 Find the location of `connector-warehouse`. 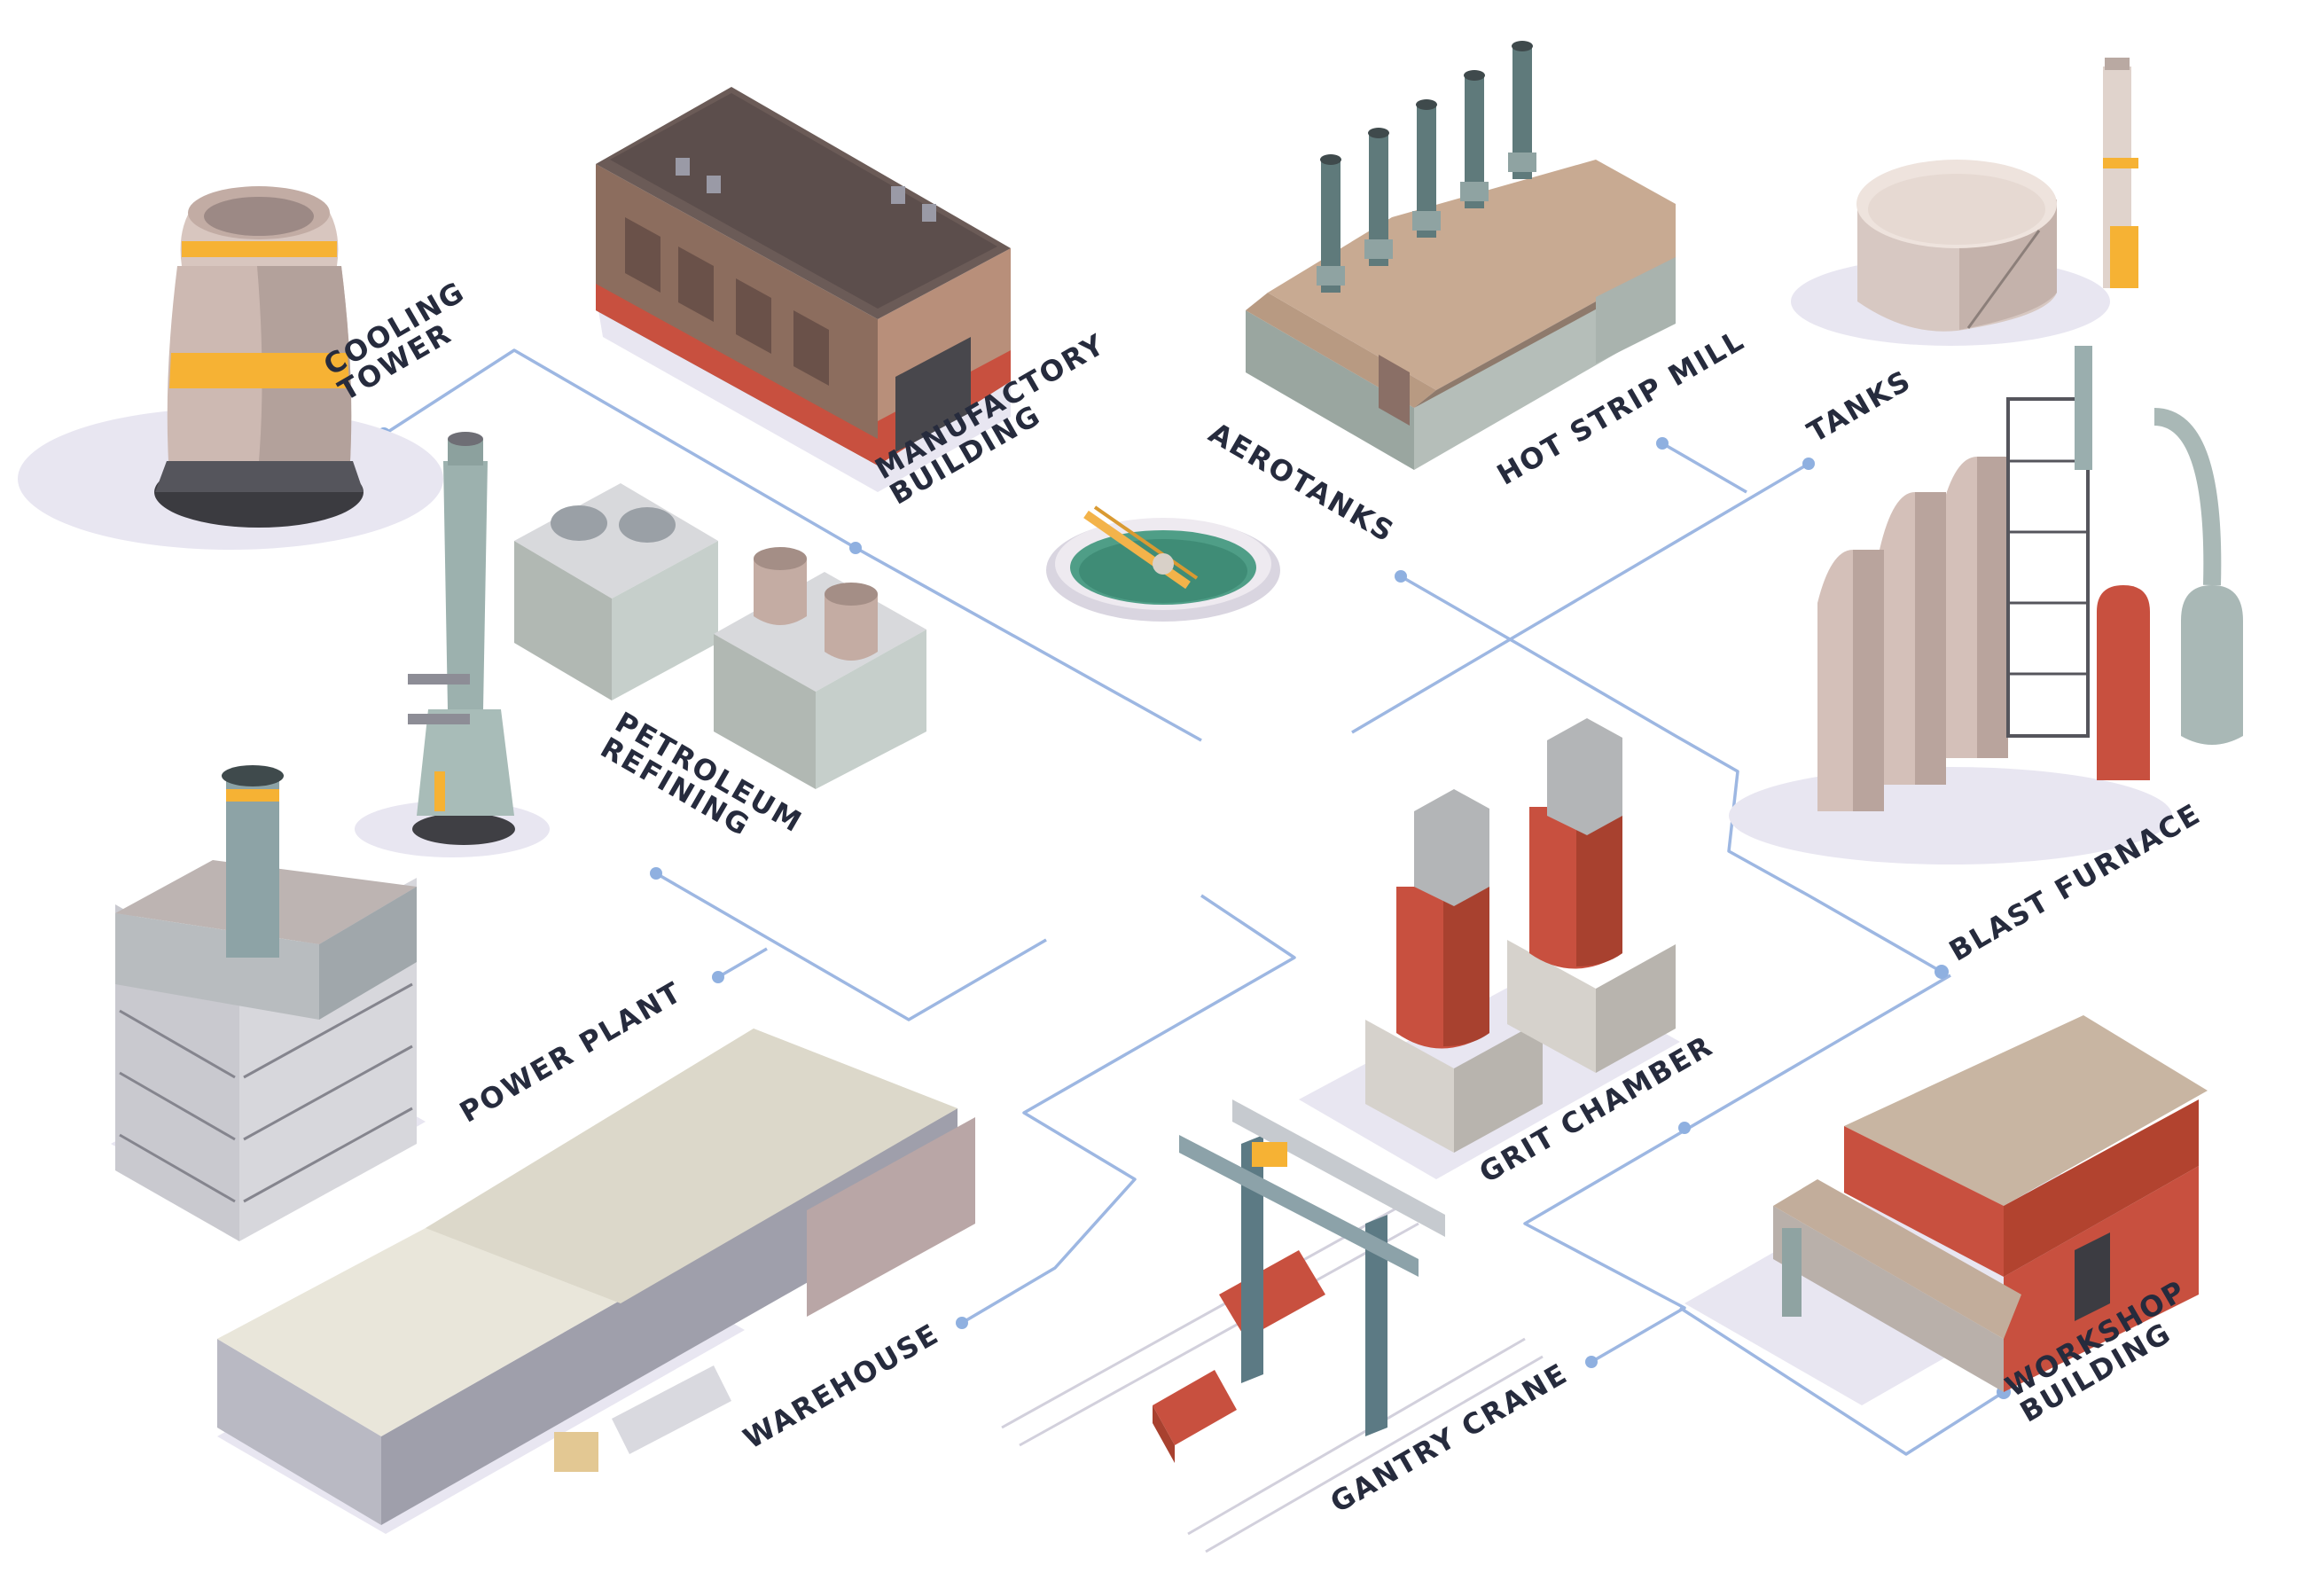

connector-warehouse is located at coordinates (1128, 1109).